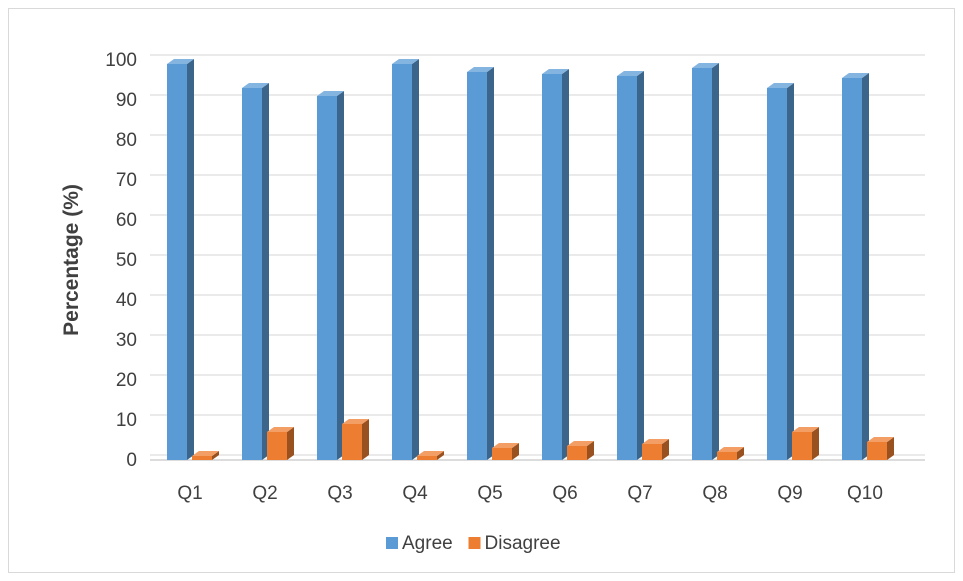 This screenshot has height=581, width=963. What do you see at coordinates (415, 493) in the screenshot?
I see `x-tick-label: Q4` at bounding box center [415, 493].